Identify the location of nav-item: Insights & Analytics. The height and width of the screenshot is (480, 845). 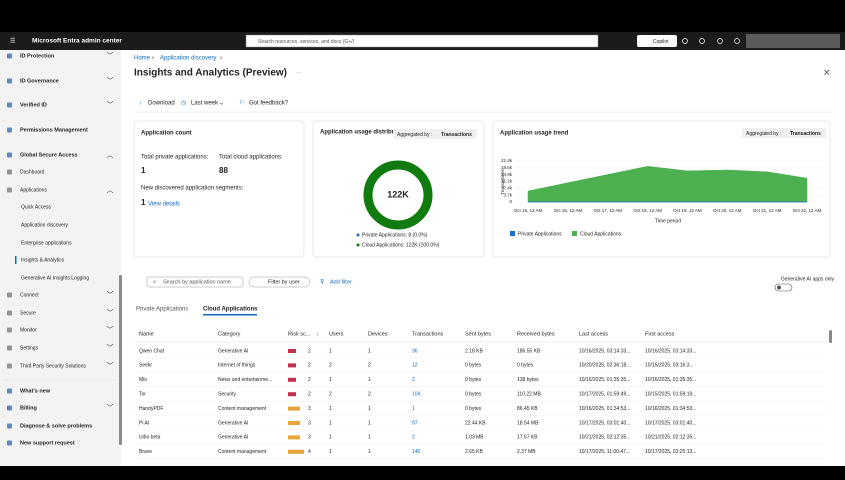
(43, 260).